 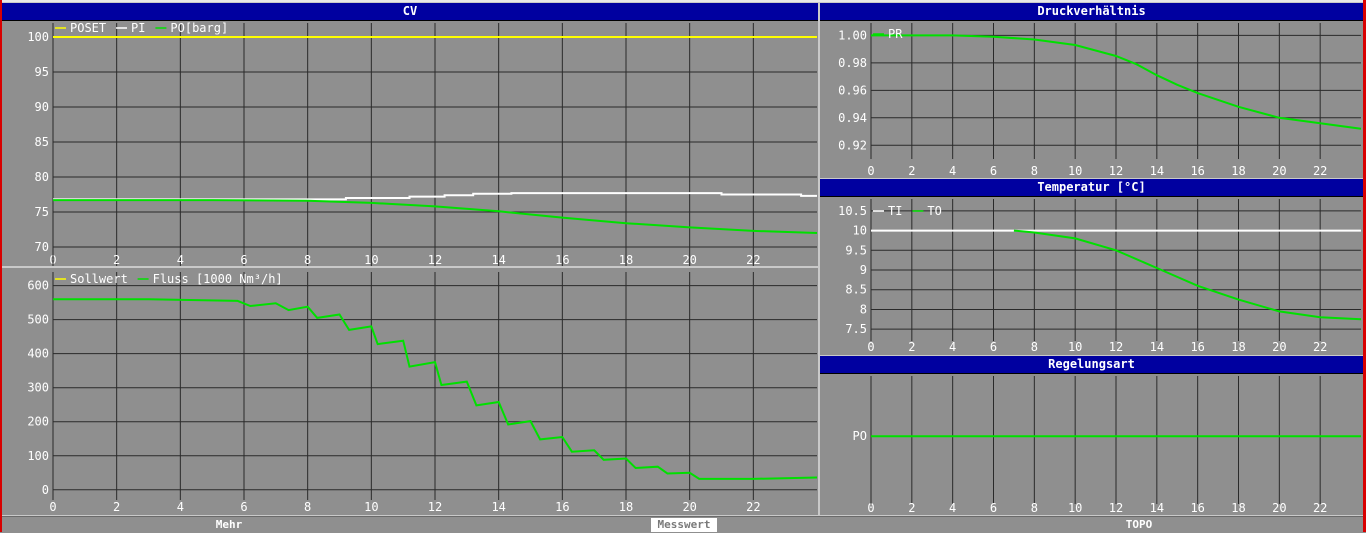 I want to click on y-tick-label: 8.5, so click(x=856, y=290).